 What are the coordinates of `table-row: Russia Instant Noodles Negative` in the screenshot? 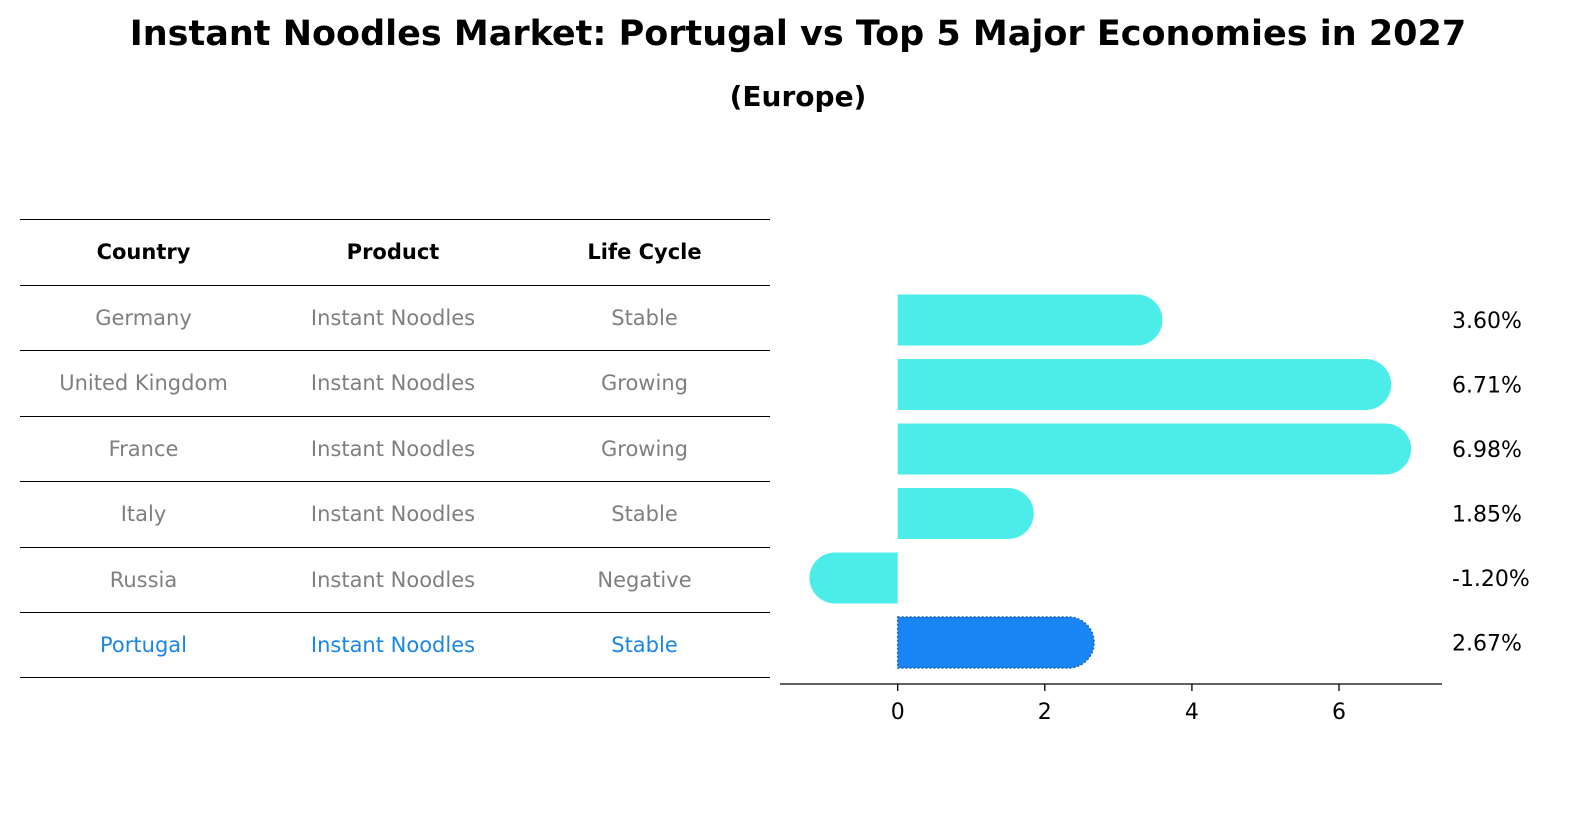 It's located at (395, 579).